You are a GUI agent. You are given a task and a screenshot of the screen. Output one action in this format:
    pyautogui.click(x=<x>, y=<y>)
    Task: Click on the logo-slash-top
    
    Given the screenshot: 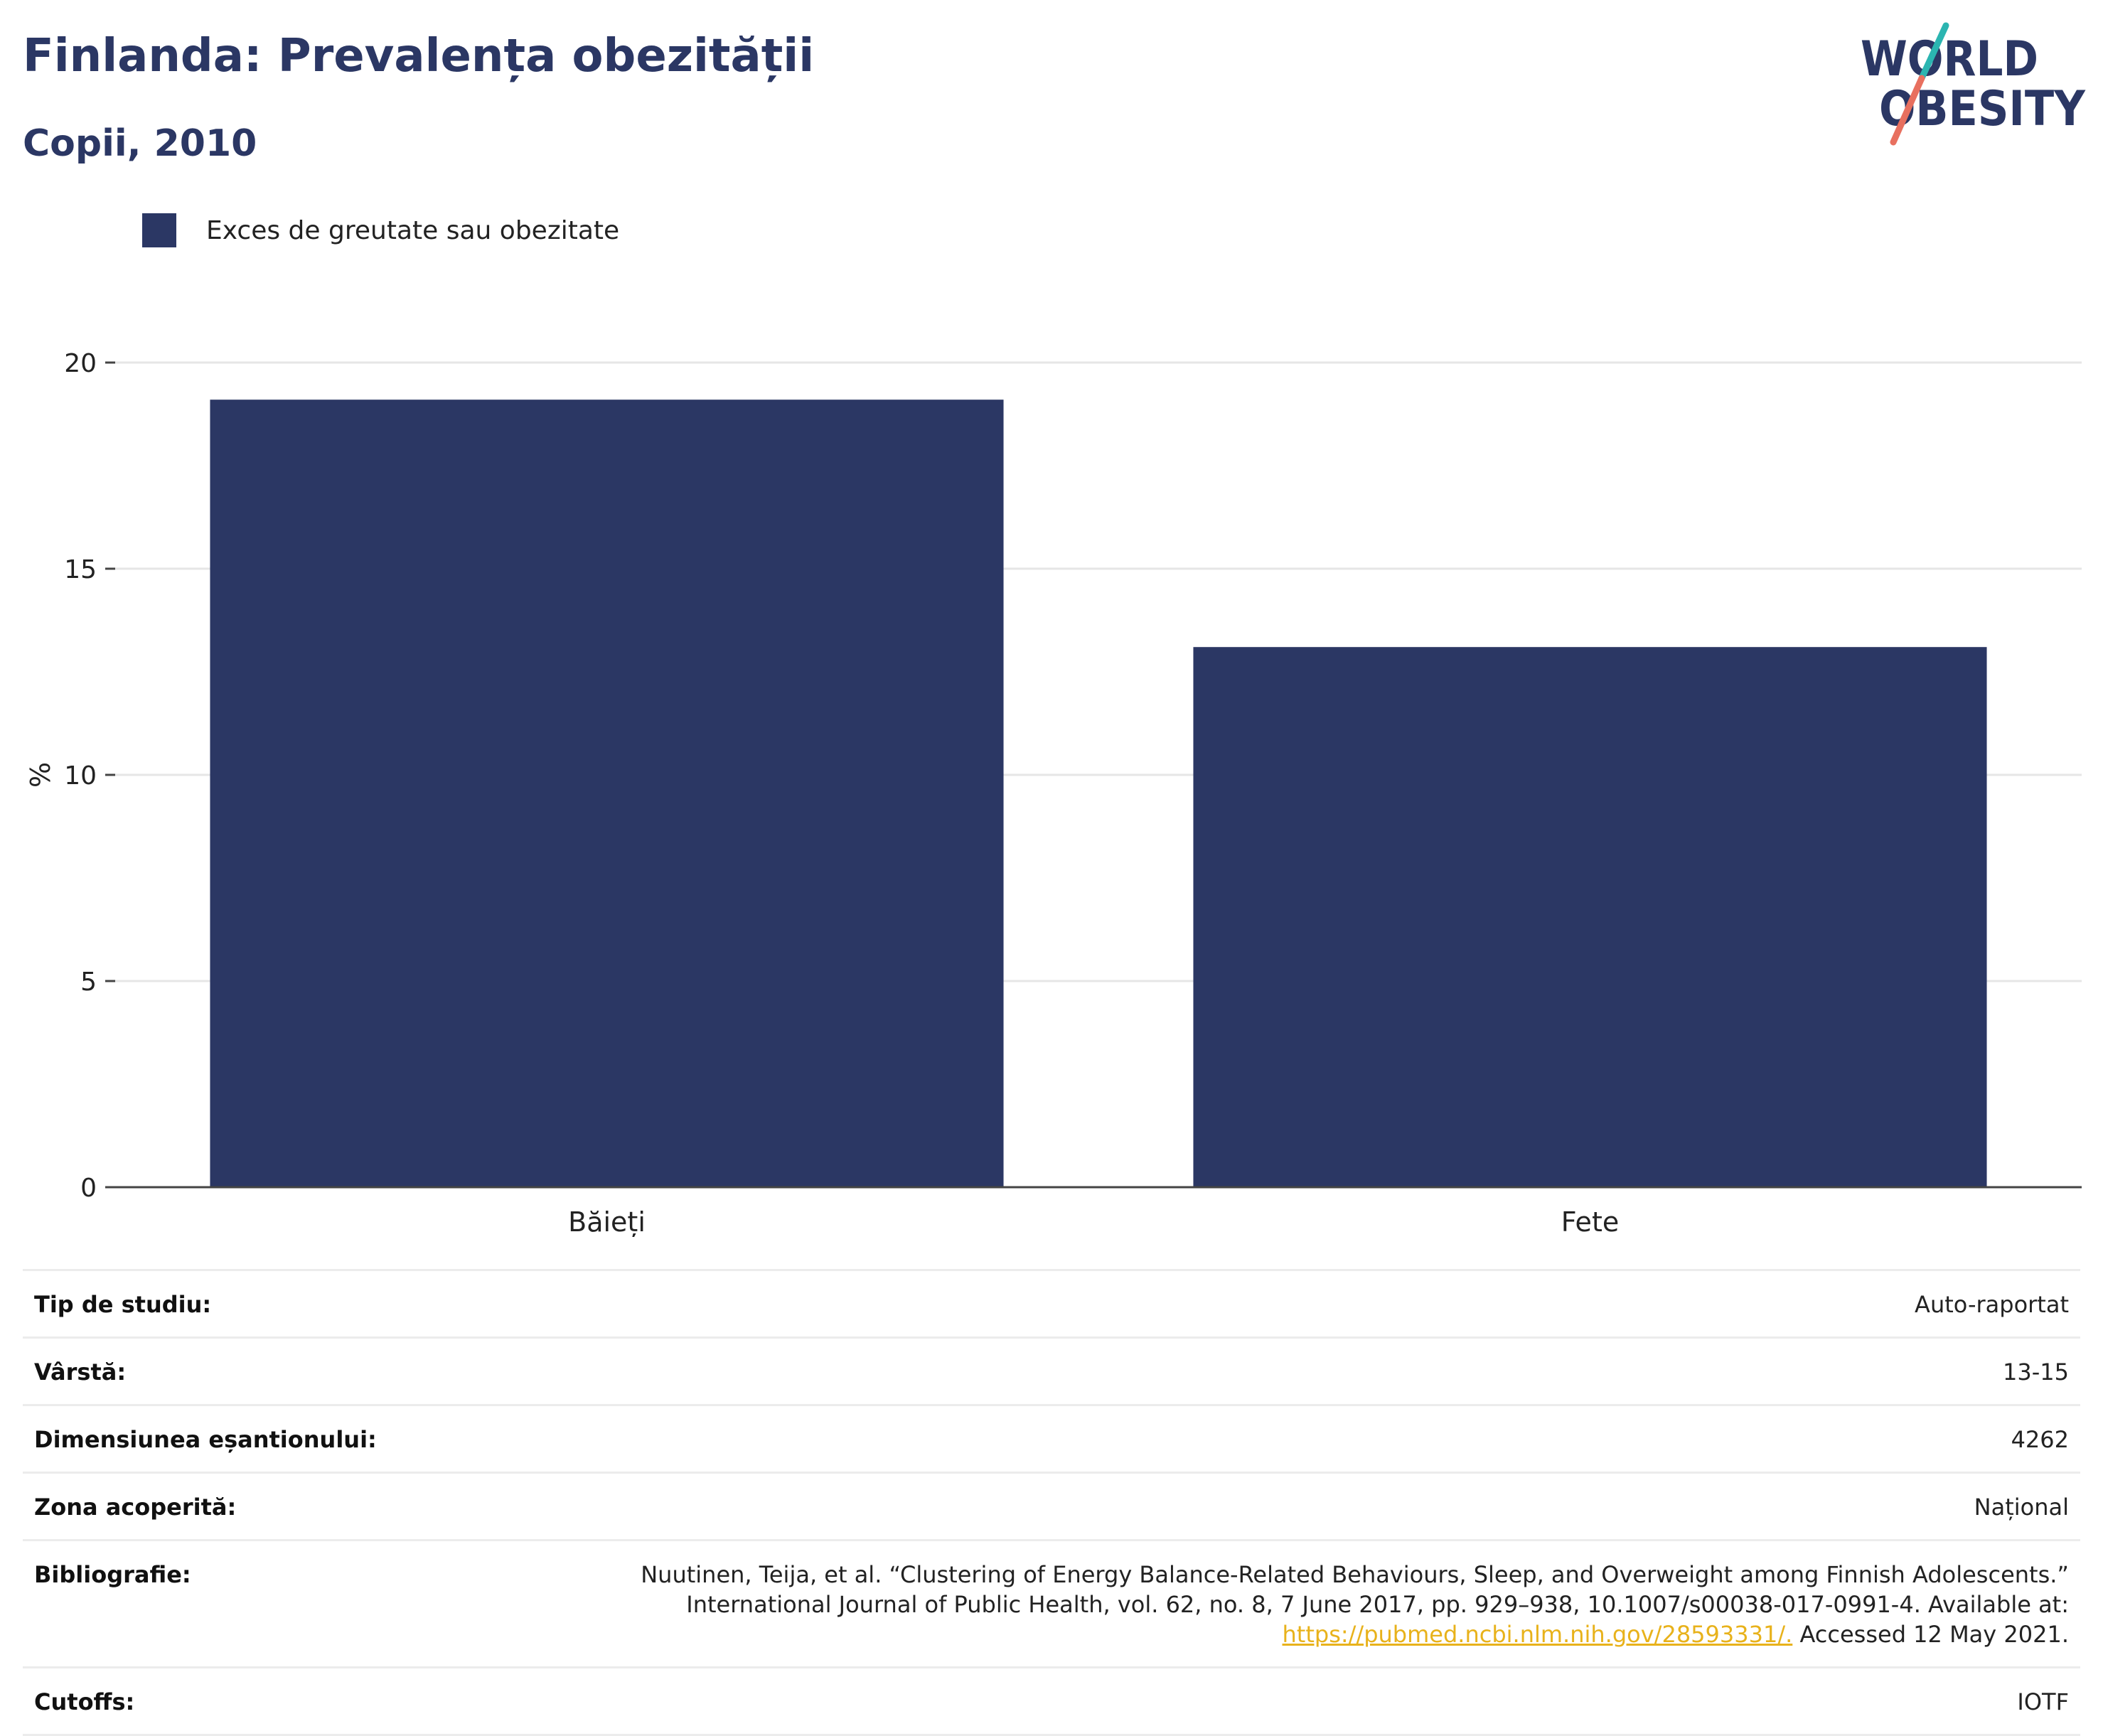 What is the action you would take?
    pyautogui.click(x=1933, y=52)
    